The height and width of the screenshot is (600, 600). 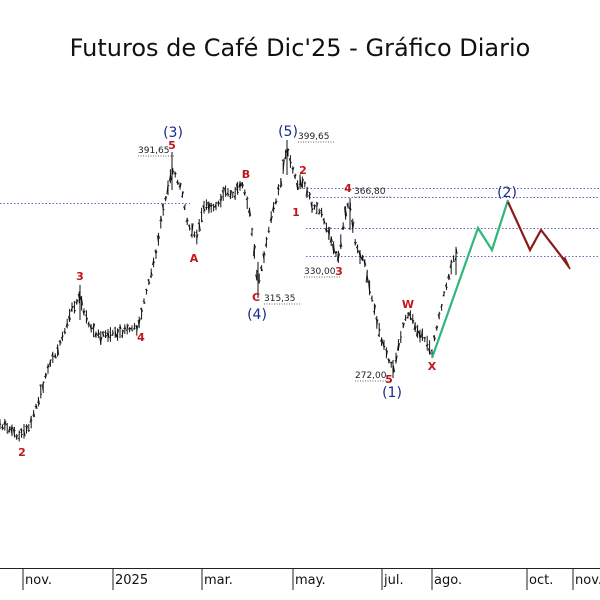 I want to click on wave-label: 4, so click(x=141, y=337).